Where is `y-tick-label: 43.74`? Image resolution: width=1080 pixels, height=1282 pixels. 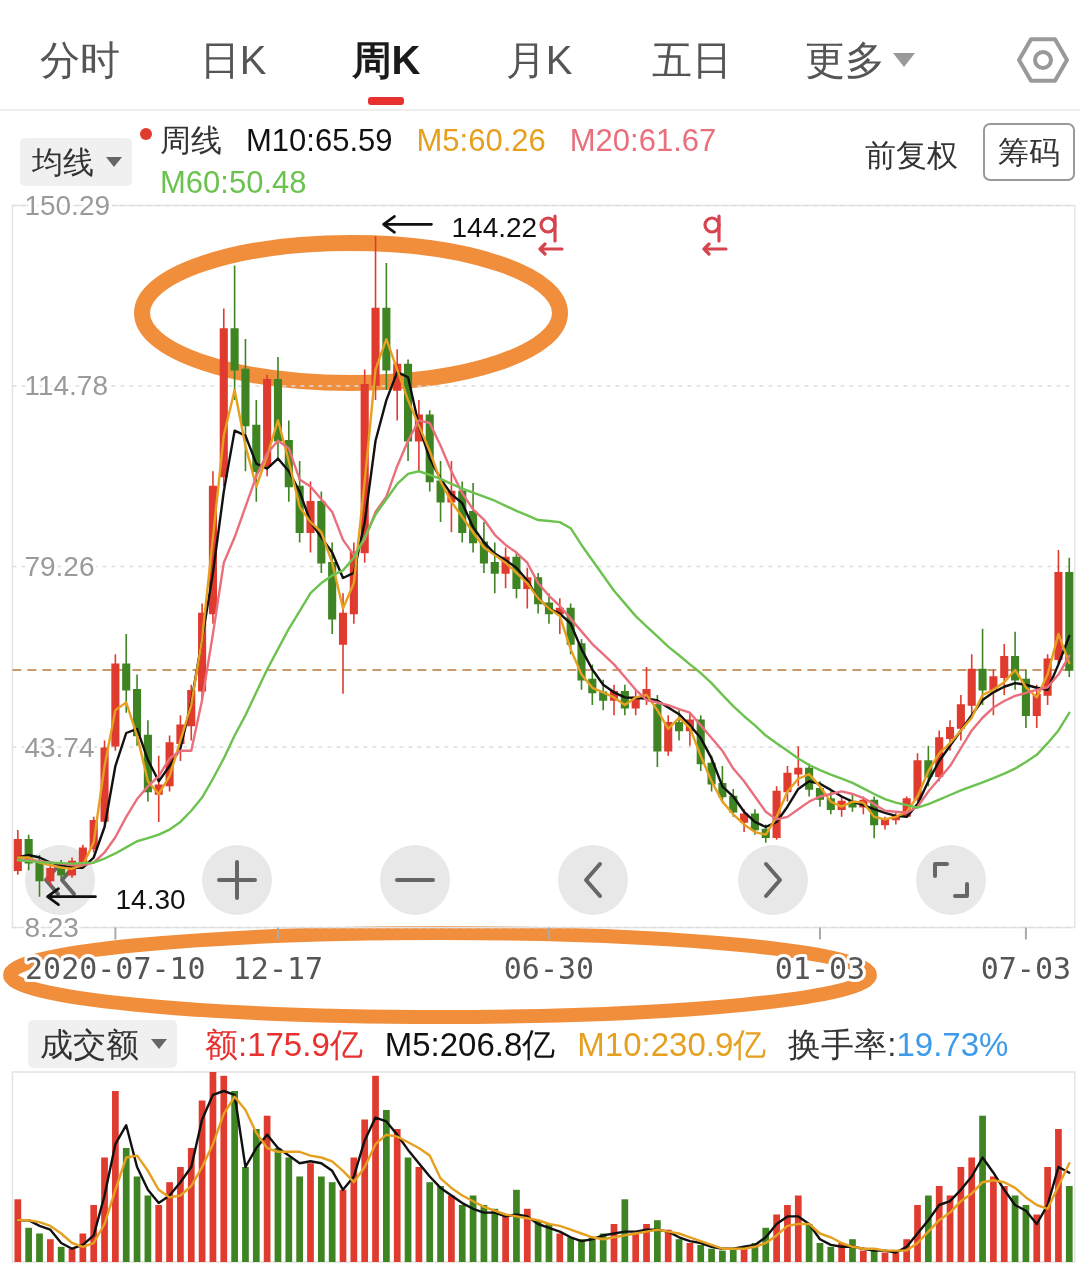
y-tick-label: 43.74 is located at coordinates (59, 747).